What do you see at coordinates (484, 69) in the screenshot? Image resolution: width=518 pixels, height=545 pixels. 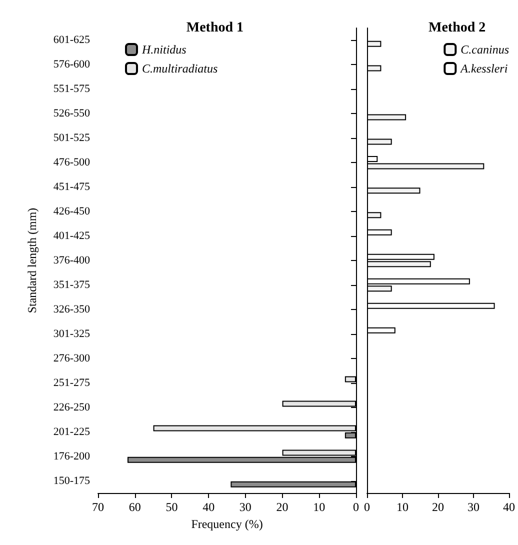 I see `legend-label: A.kessleri` at bounding box center [484, 69].